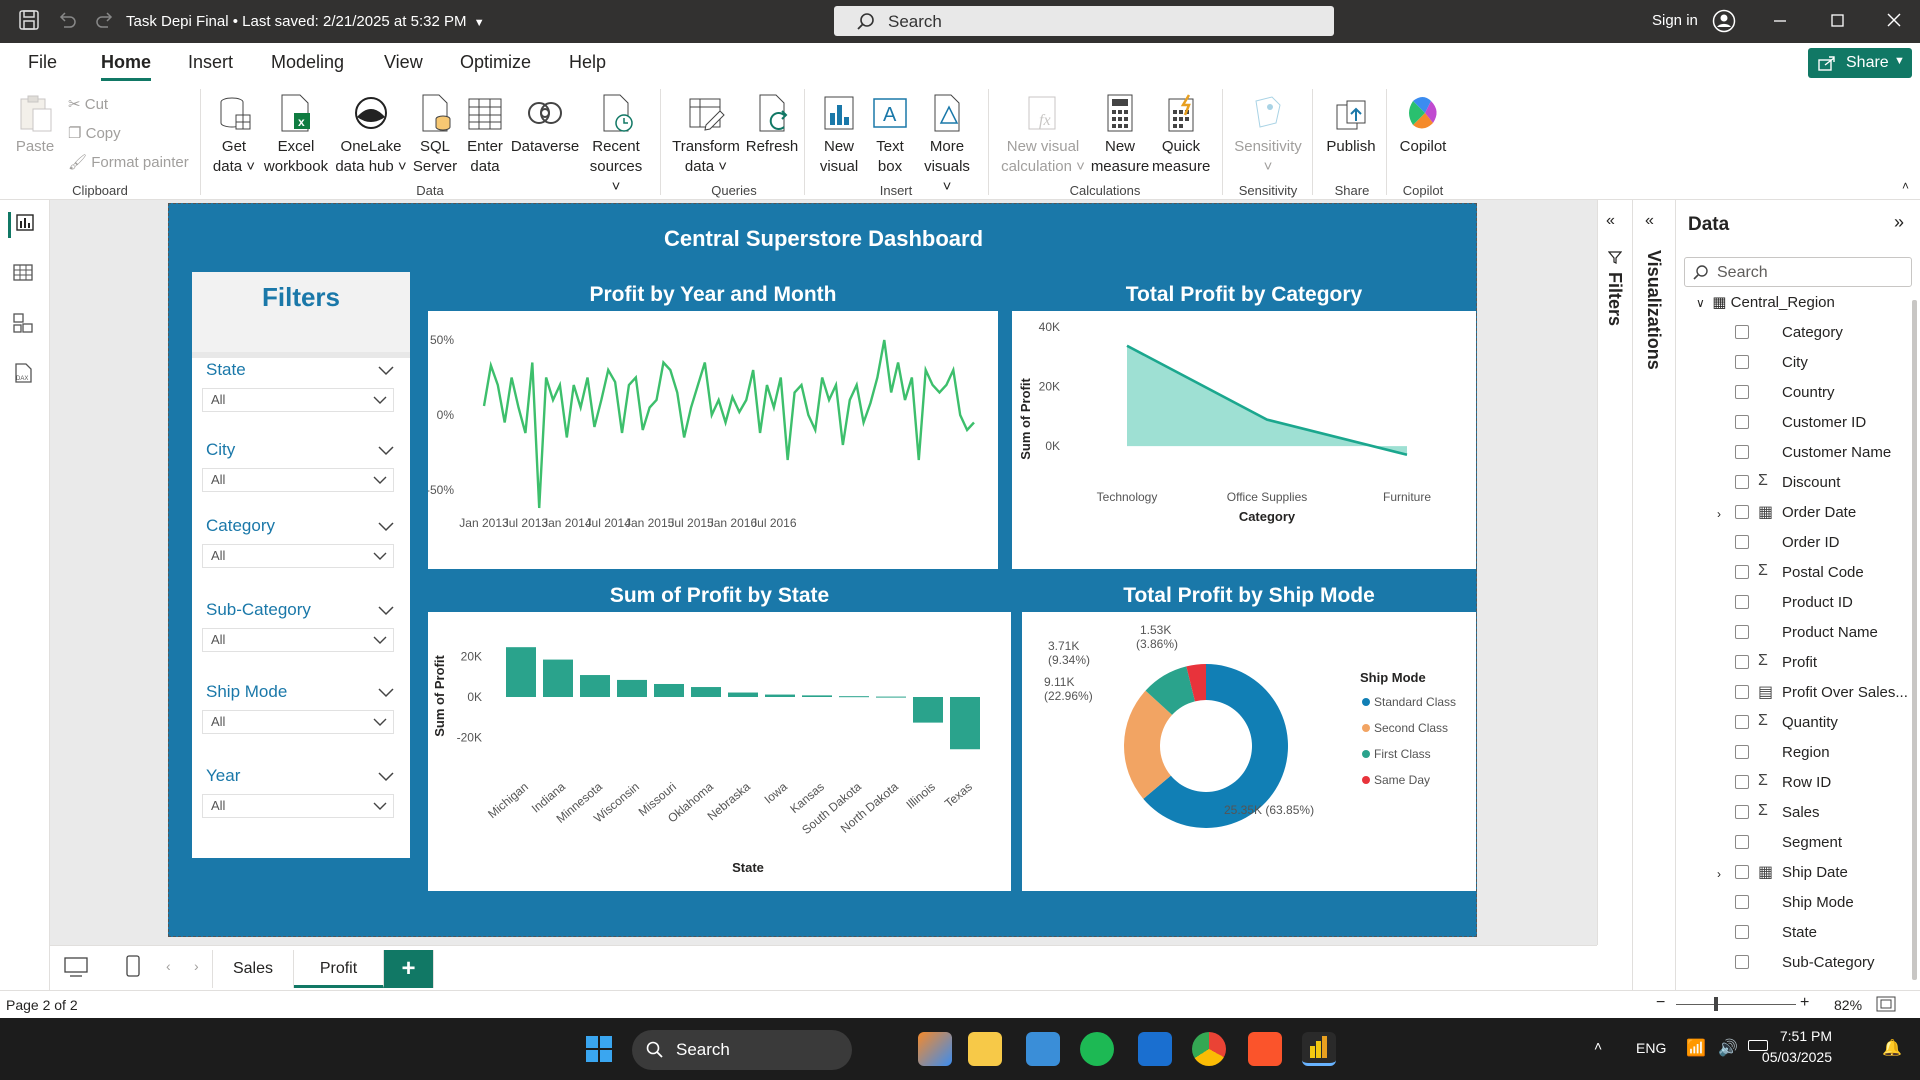  What do you see at coordinates (496, 62) in the screenshot?
I see `tab-optimize: Optimize` at bounding box center [496, 62].